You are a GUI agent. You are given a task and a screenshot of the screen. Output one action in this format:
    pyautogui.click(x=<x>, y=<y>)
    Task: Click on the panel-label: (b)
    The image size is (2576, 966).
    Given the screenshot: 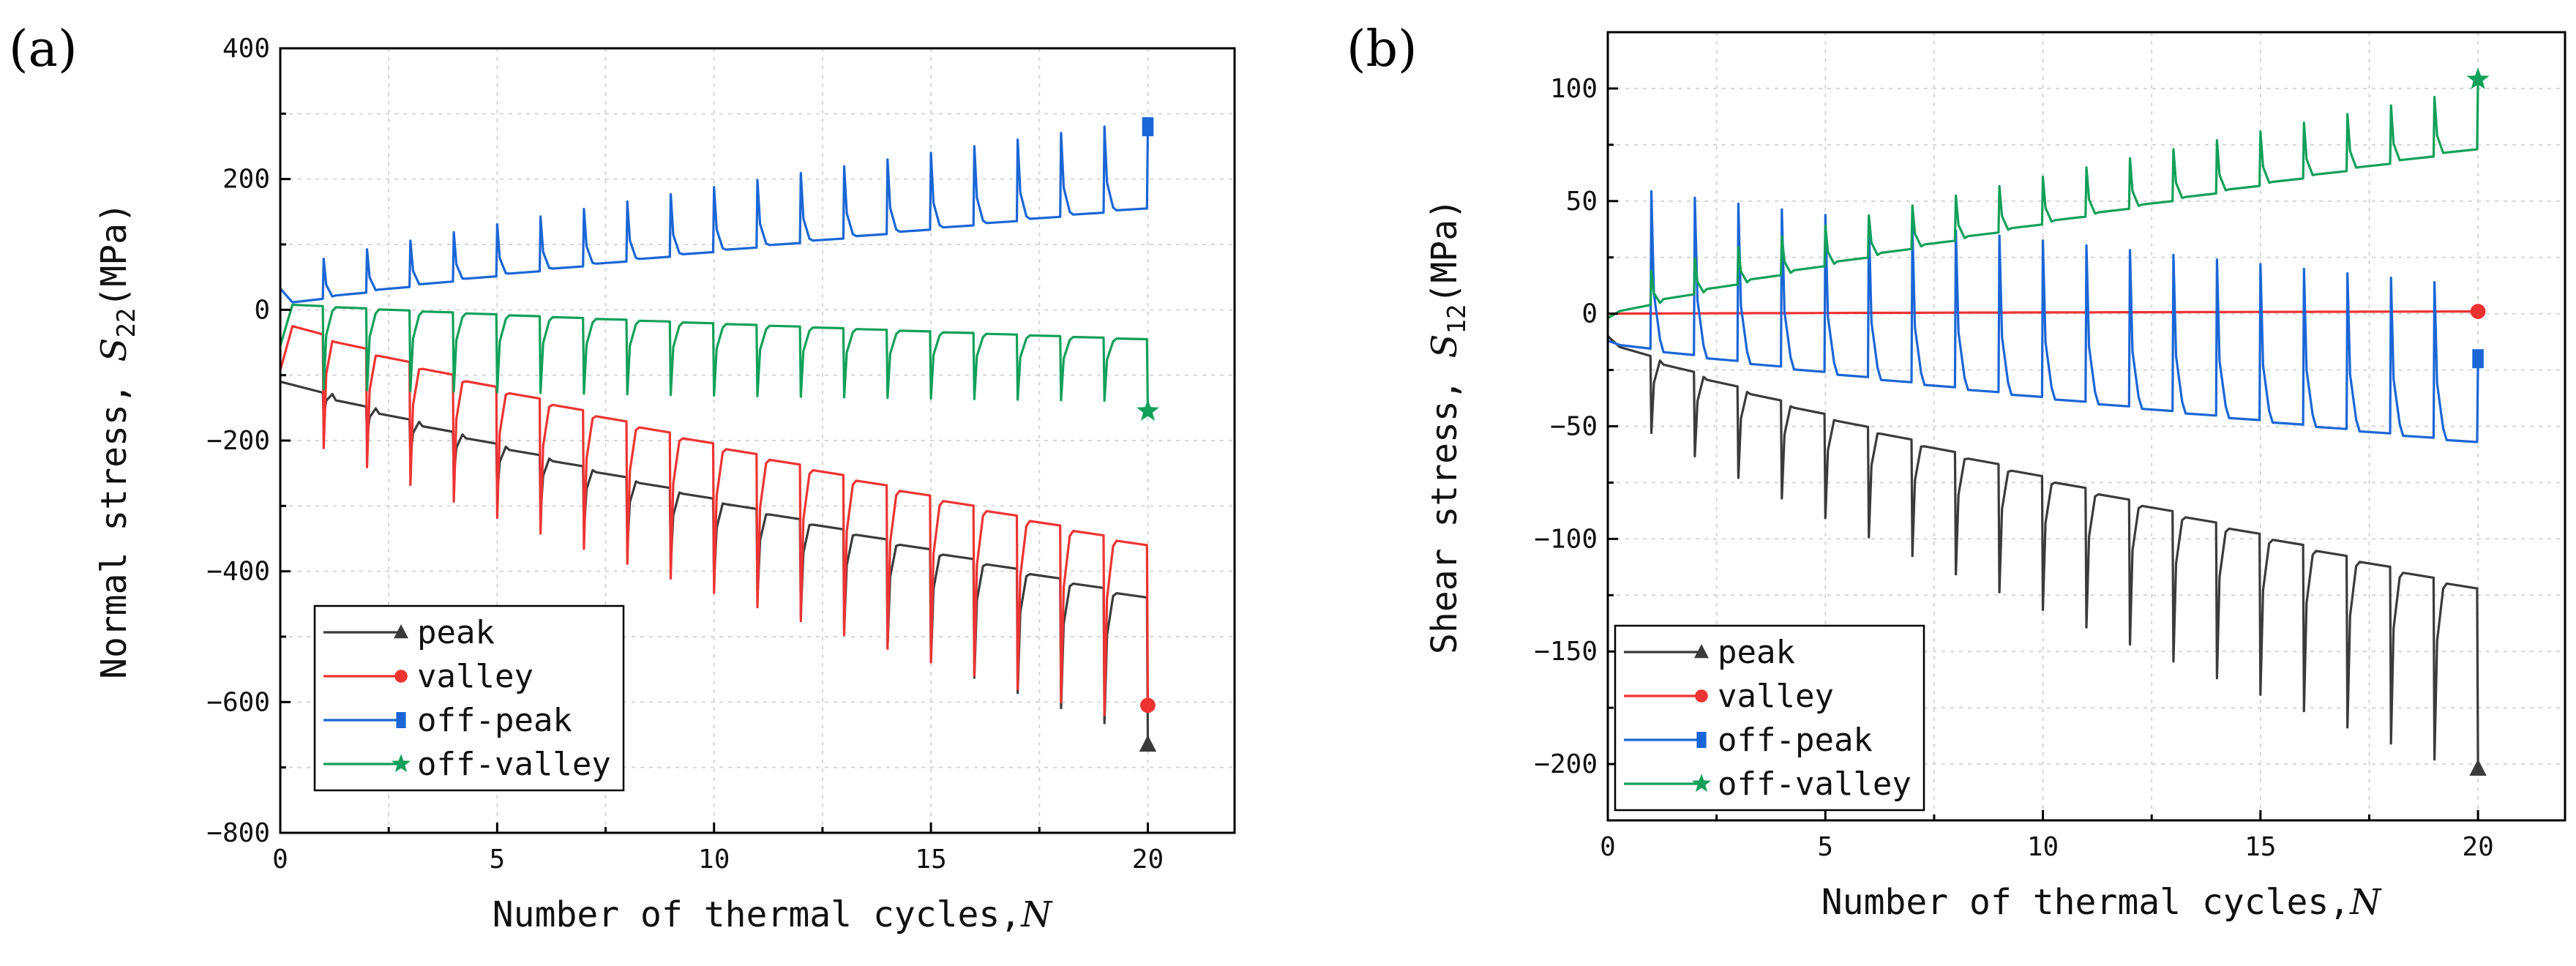 What is the action you would take?
    pyautogui.click(x=1382, y=49)
    